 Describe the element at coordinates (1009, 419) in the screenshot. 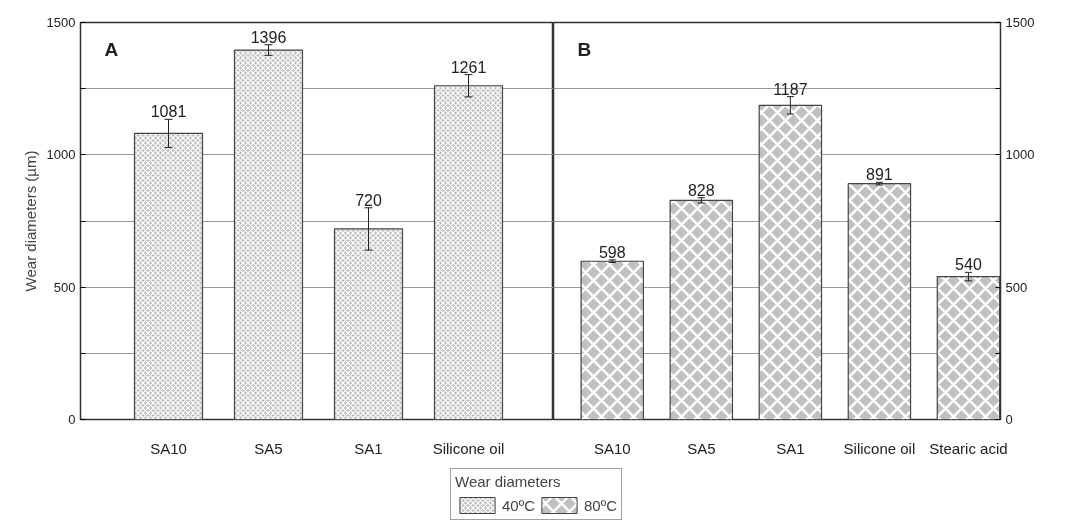

I see `y2-tick-label: 0` at that location.